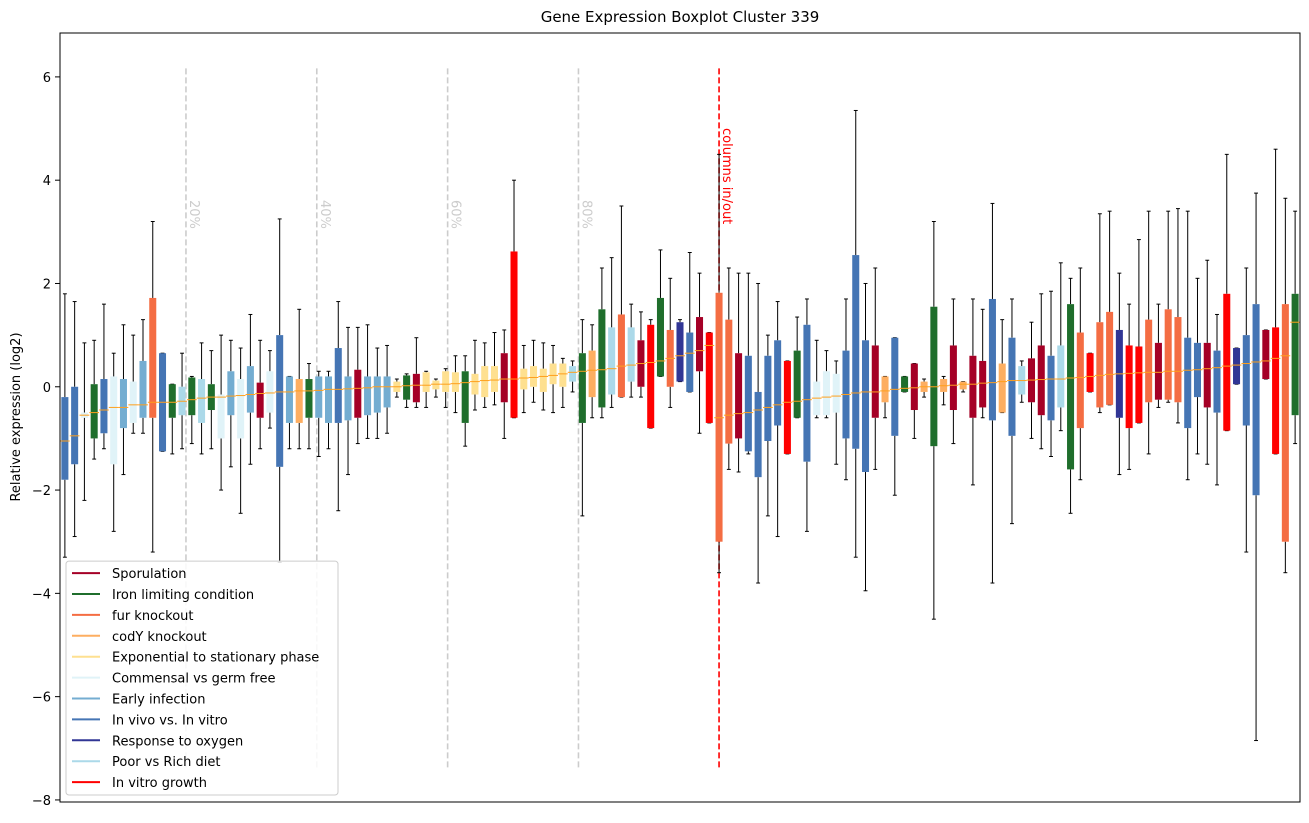 The width and height of the screenshot is (1309, 823). What do you see at coordinates (41, 801) in the screenshot?
I see `y-tick-label: −8` at bounding box center [41, 801].